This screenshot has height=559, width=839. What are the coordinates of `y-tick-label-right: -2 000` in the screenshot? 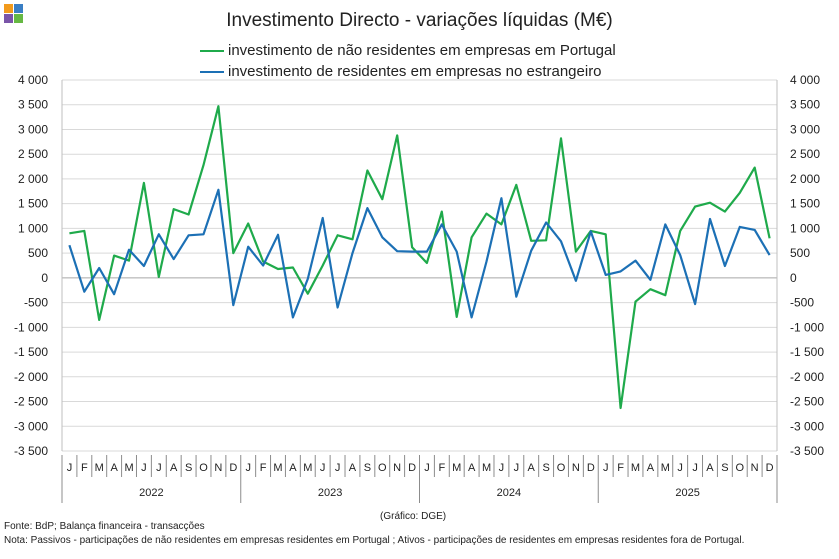 It's located at (807, 377).